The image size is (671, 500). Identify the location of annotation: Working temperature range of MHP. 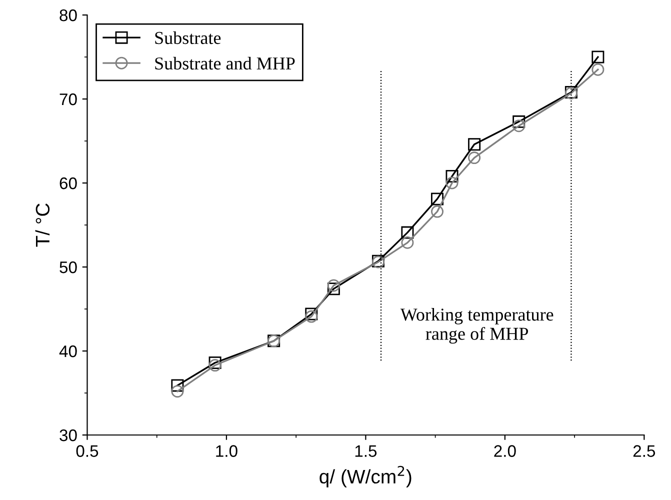
(477, 326).